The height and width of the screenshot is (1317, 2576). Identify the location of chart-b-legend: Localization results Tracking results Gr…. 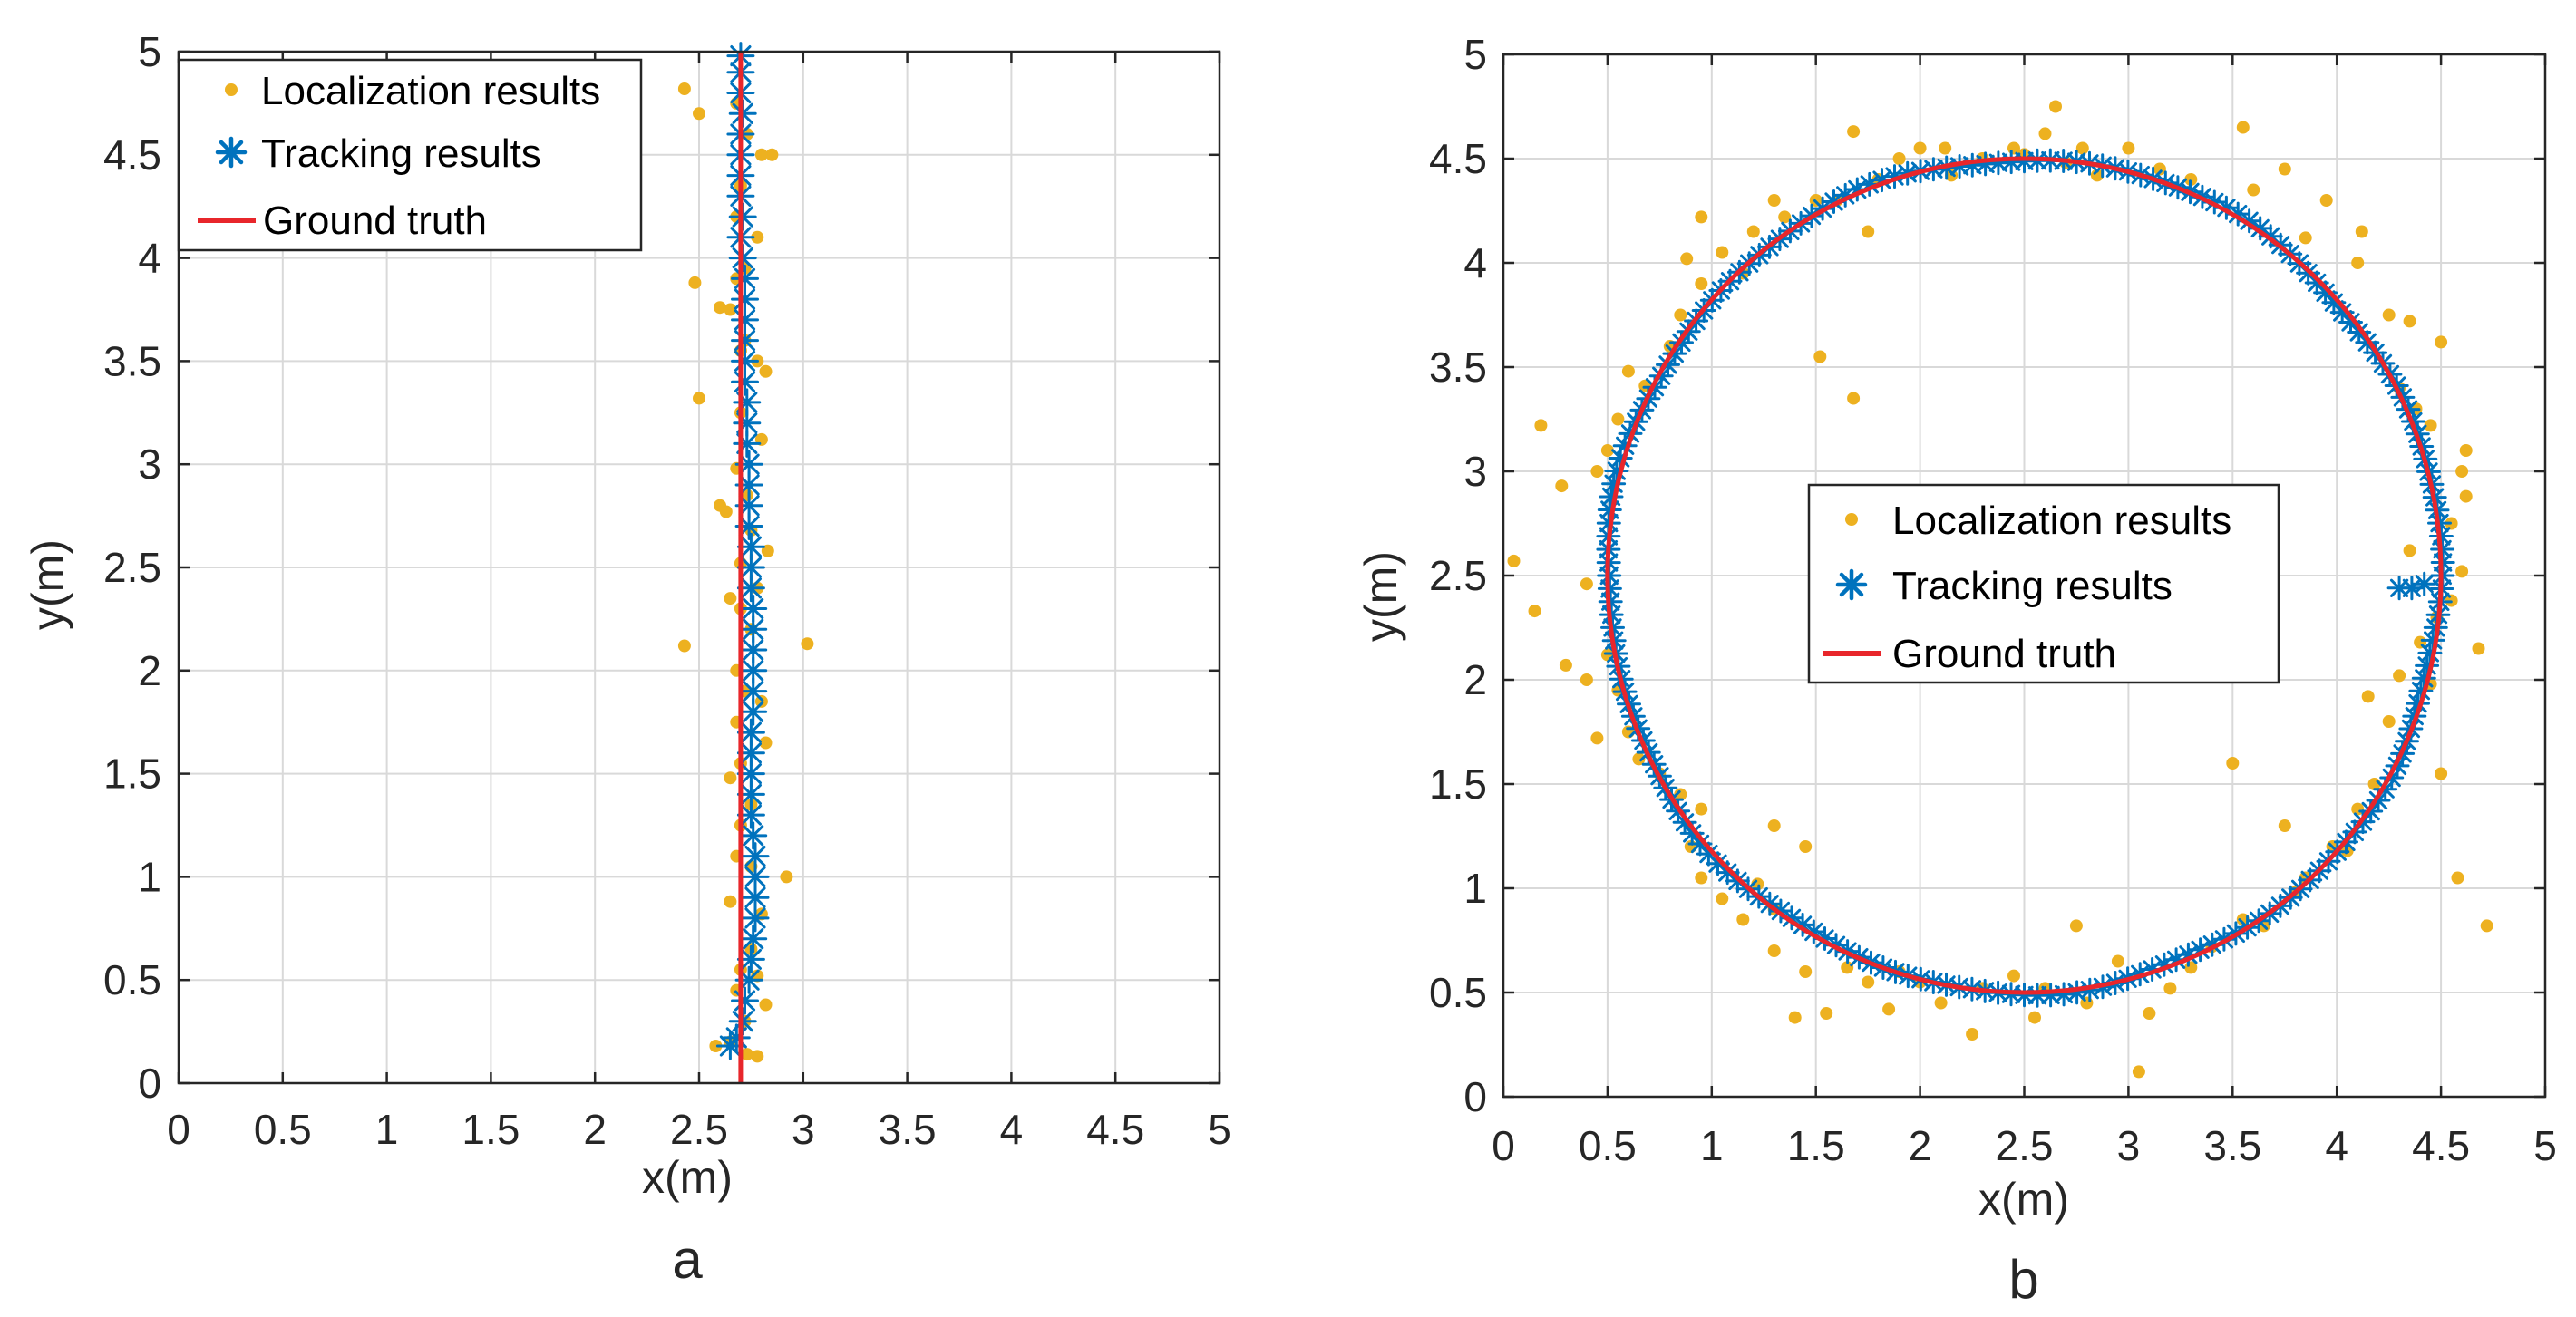
(2043, 583).